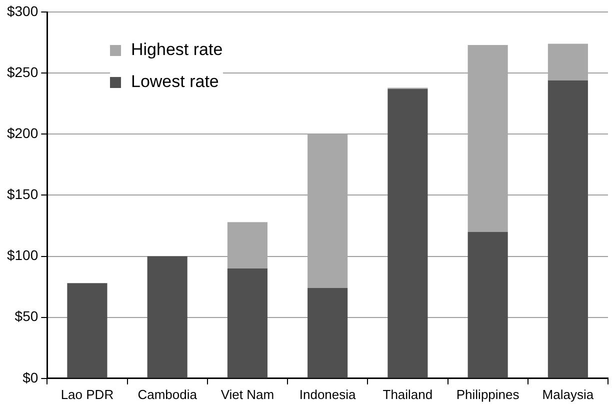 The image size is (612, 410). What do you see at coordinates (407, 394) in the screenshot?
I see `x-tick-label: Thailand` at bounding box center [407, 394].